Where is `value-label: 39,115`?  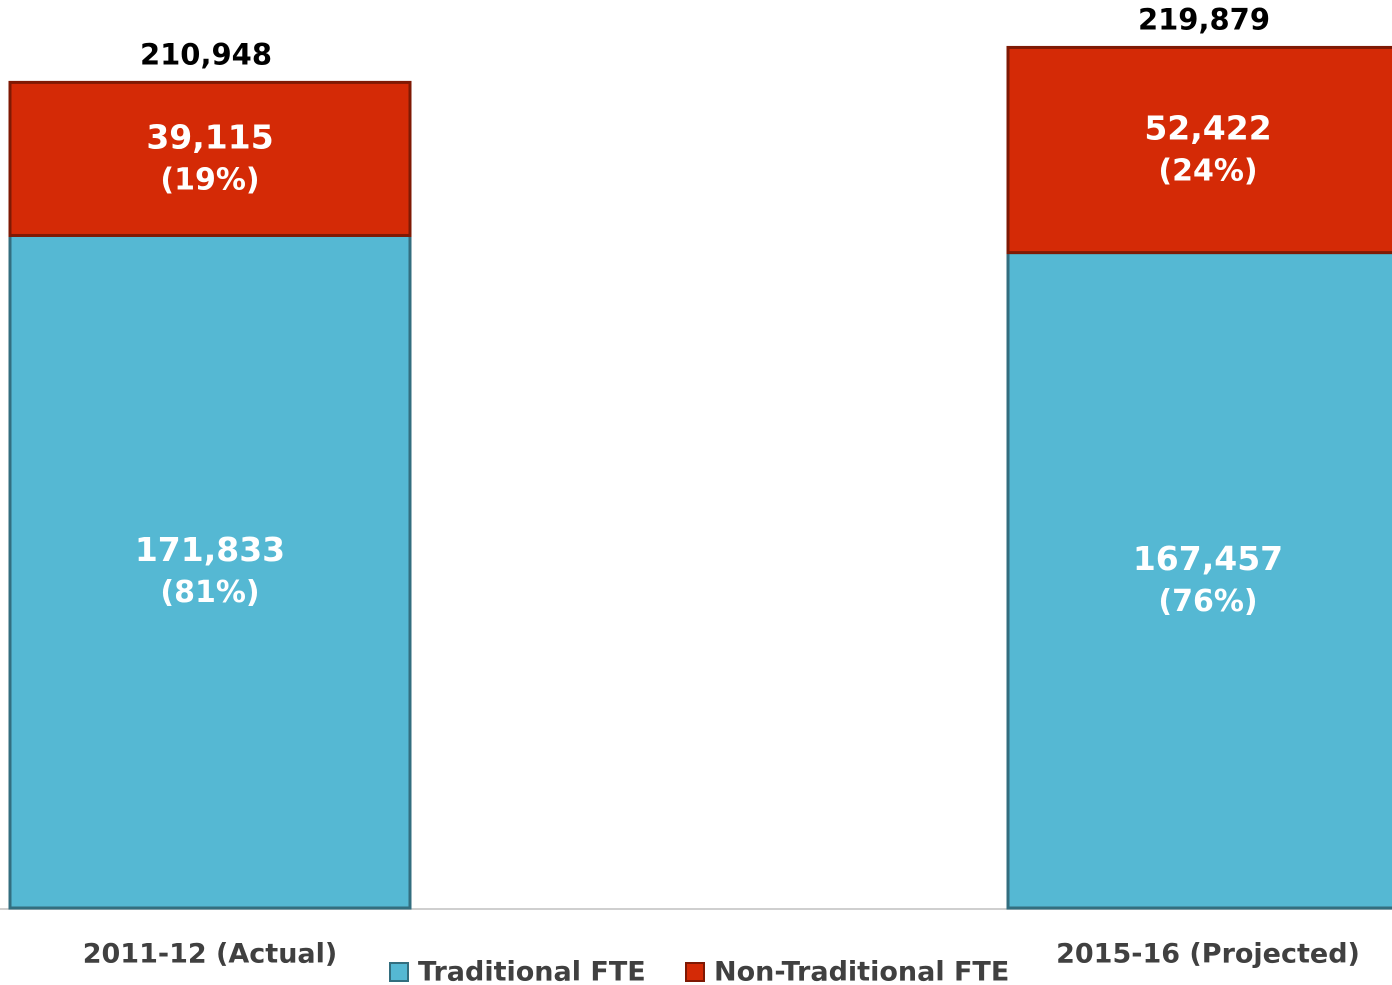
value-label: 39,115 is located at coordinates (209, 136).